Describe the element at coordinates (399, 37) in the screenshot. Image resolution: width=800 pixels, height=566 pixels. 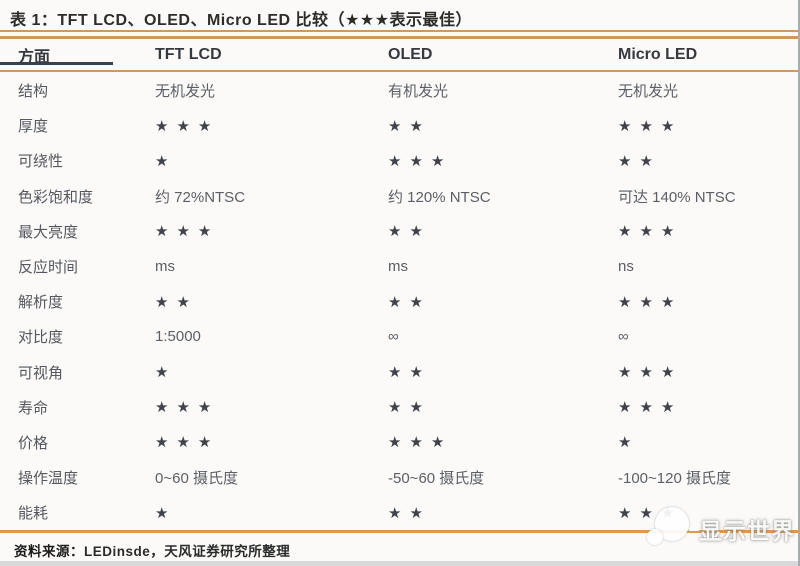
I see `title-divider-thick` at that location.